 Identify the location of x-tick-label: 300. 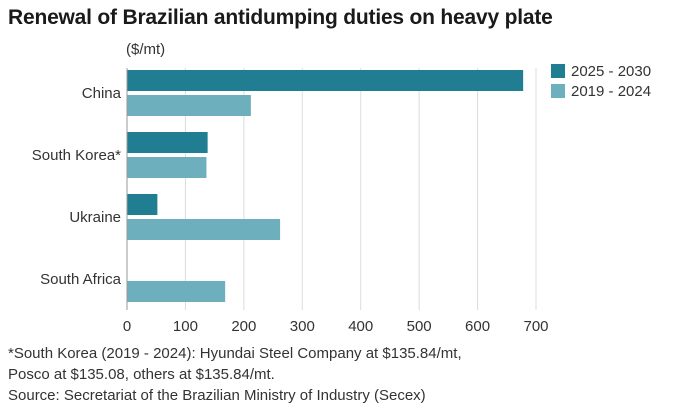
(302, 326).